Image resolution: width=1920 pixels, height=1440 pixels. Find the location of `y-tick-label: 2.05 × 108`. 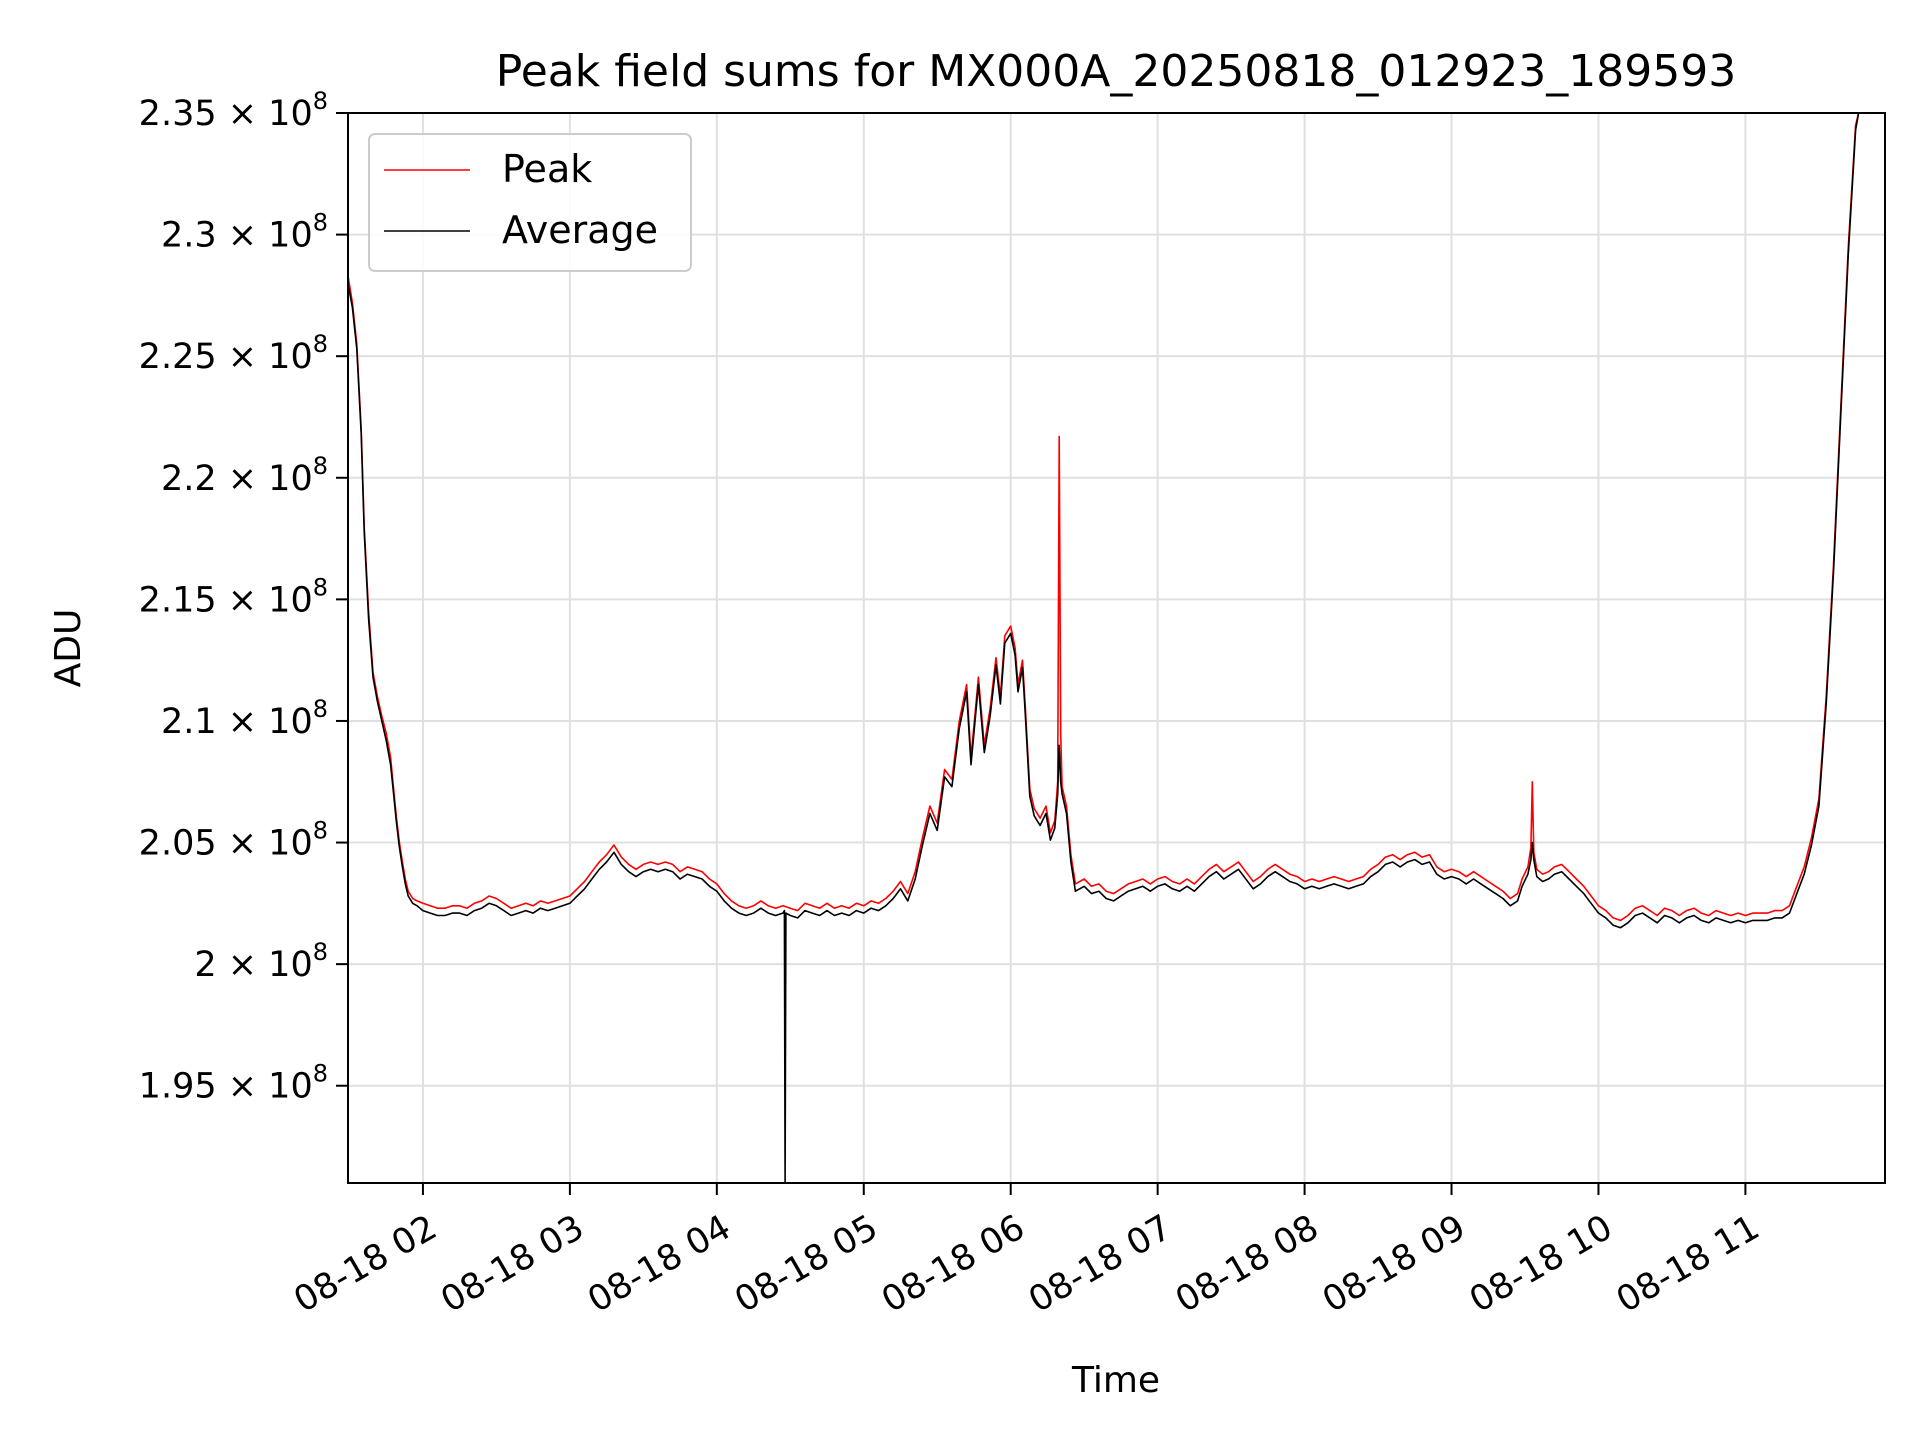

y-tick-label: 2.05 × 108 is located at coordinates (233, 840).